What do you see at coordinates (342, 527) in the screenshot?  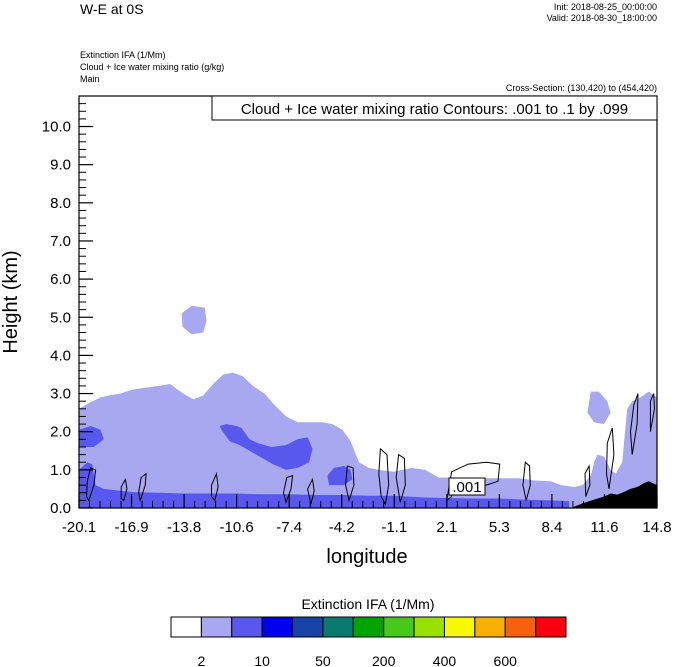 I see `x-tick-label: -4.2` at bounding box center [342, 527].